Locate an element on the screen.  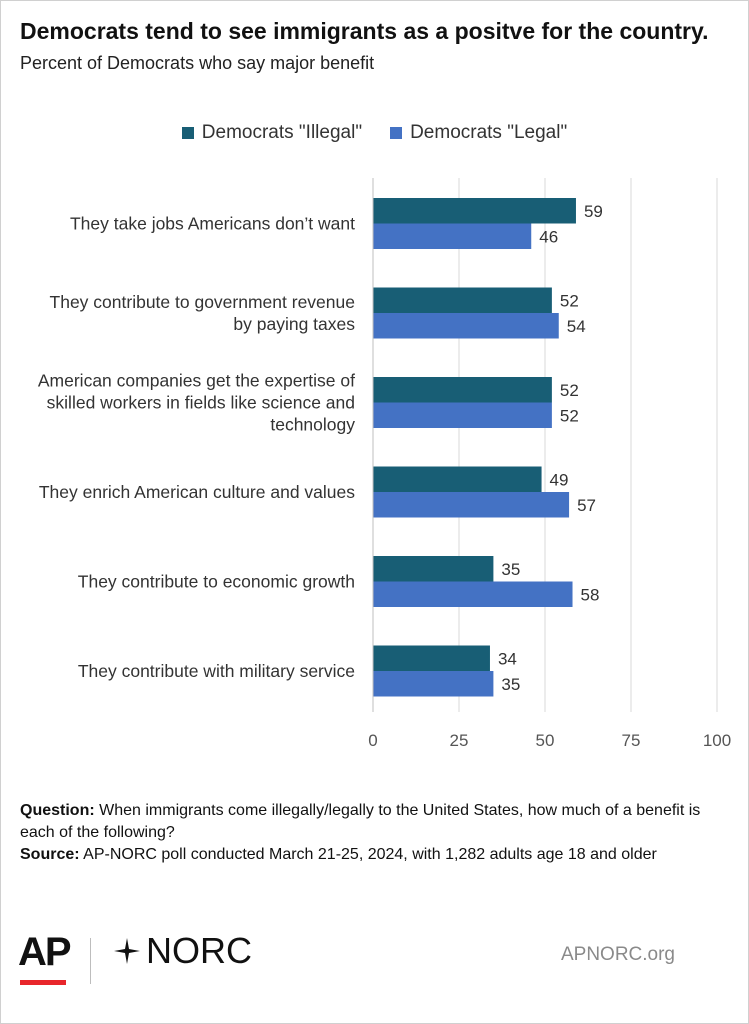
question-label: Question: is located at coordinates (57, 810).